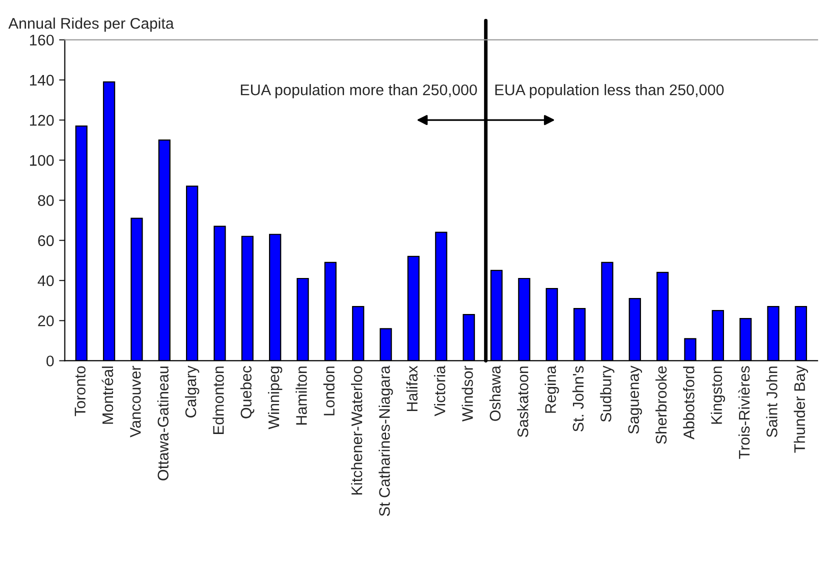  Describe the element at coordinates (635, 400) in the screenshot. I see `x-tick-label: Saguenay` at that location.